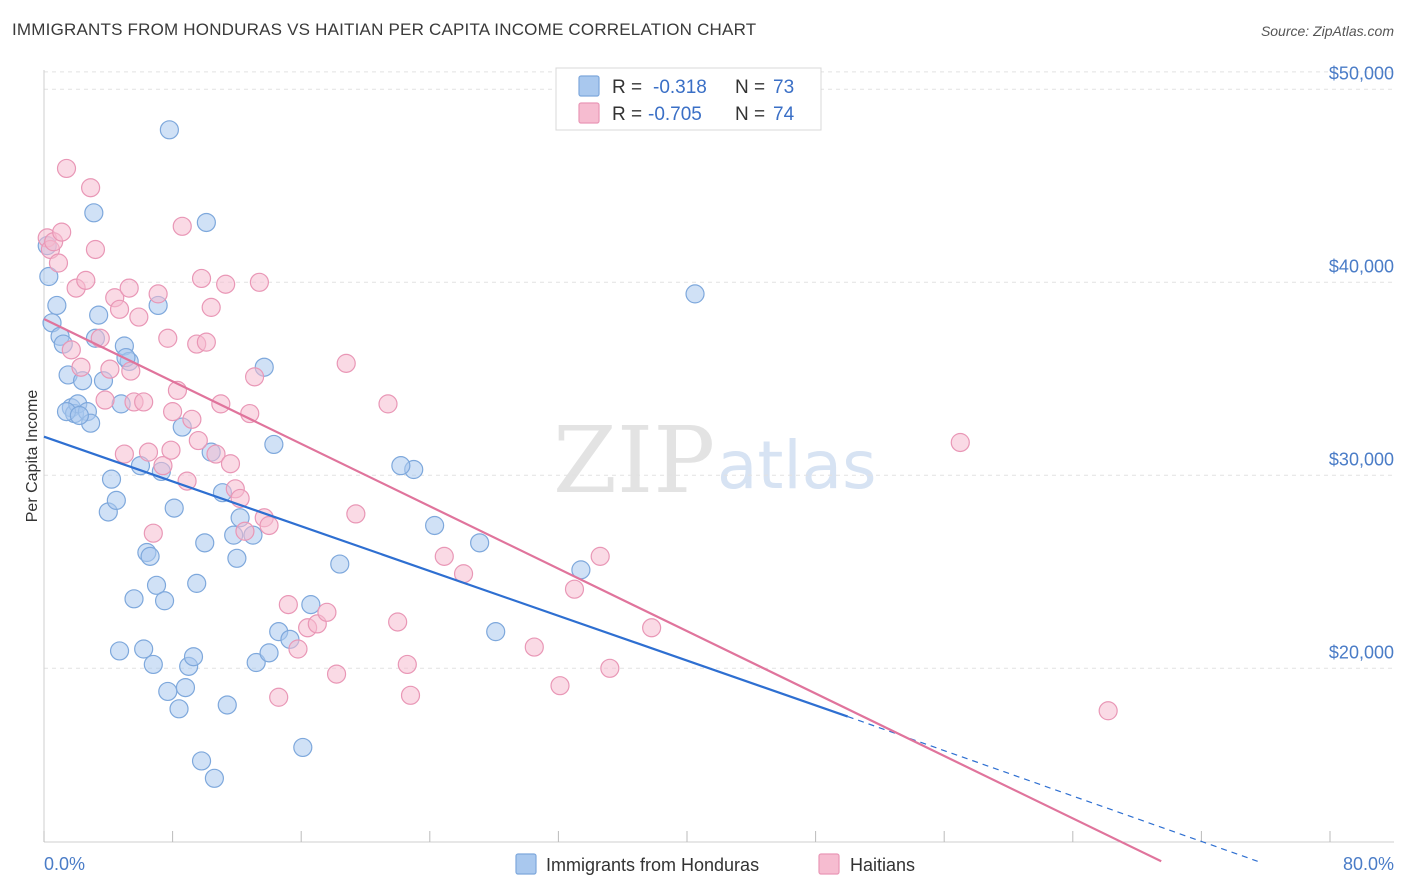 The height and width of the screenshot is (892, 1406). What do you see at coordinates (1361, 266) in the screenshot?
I see `y-tick-label: $40,000` at bounding box center [1361, 266].